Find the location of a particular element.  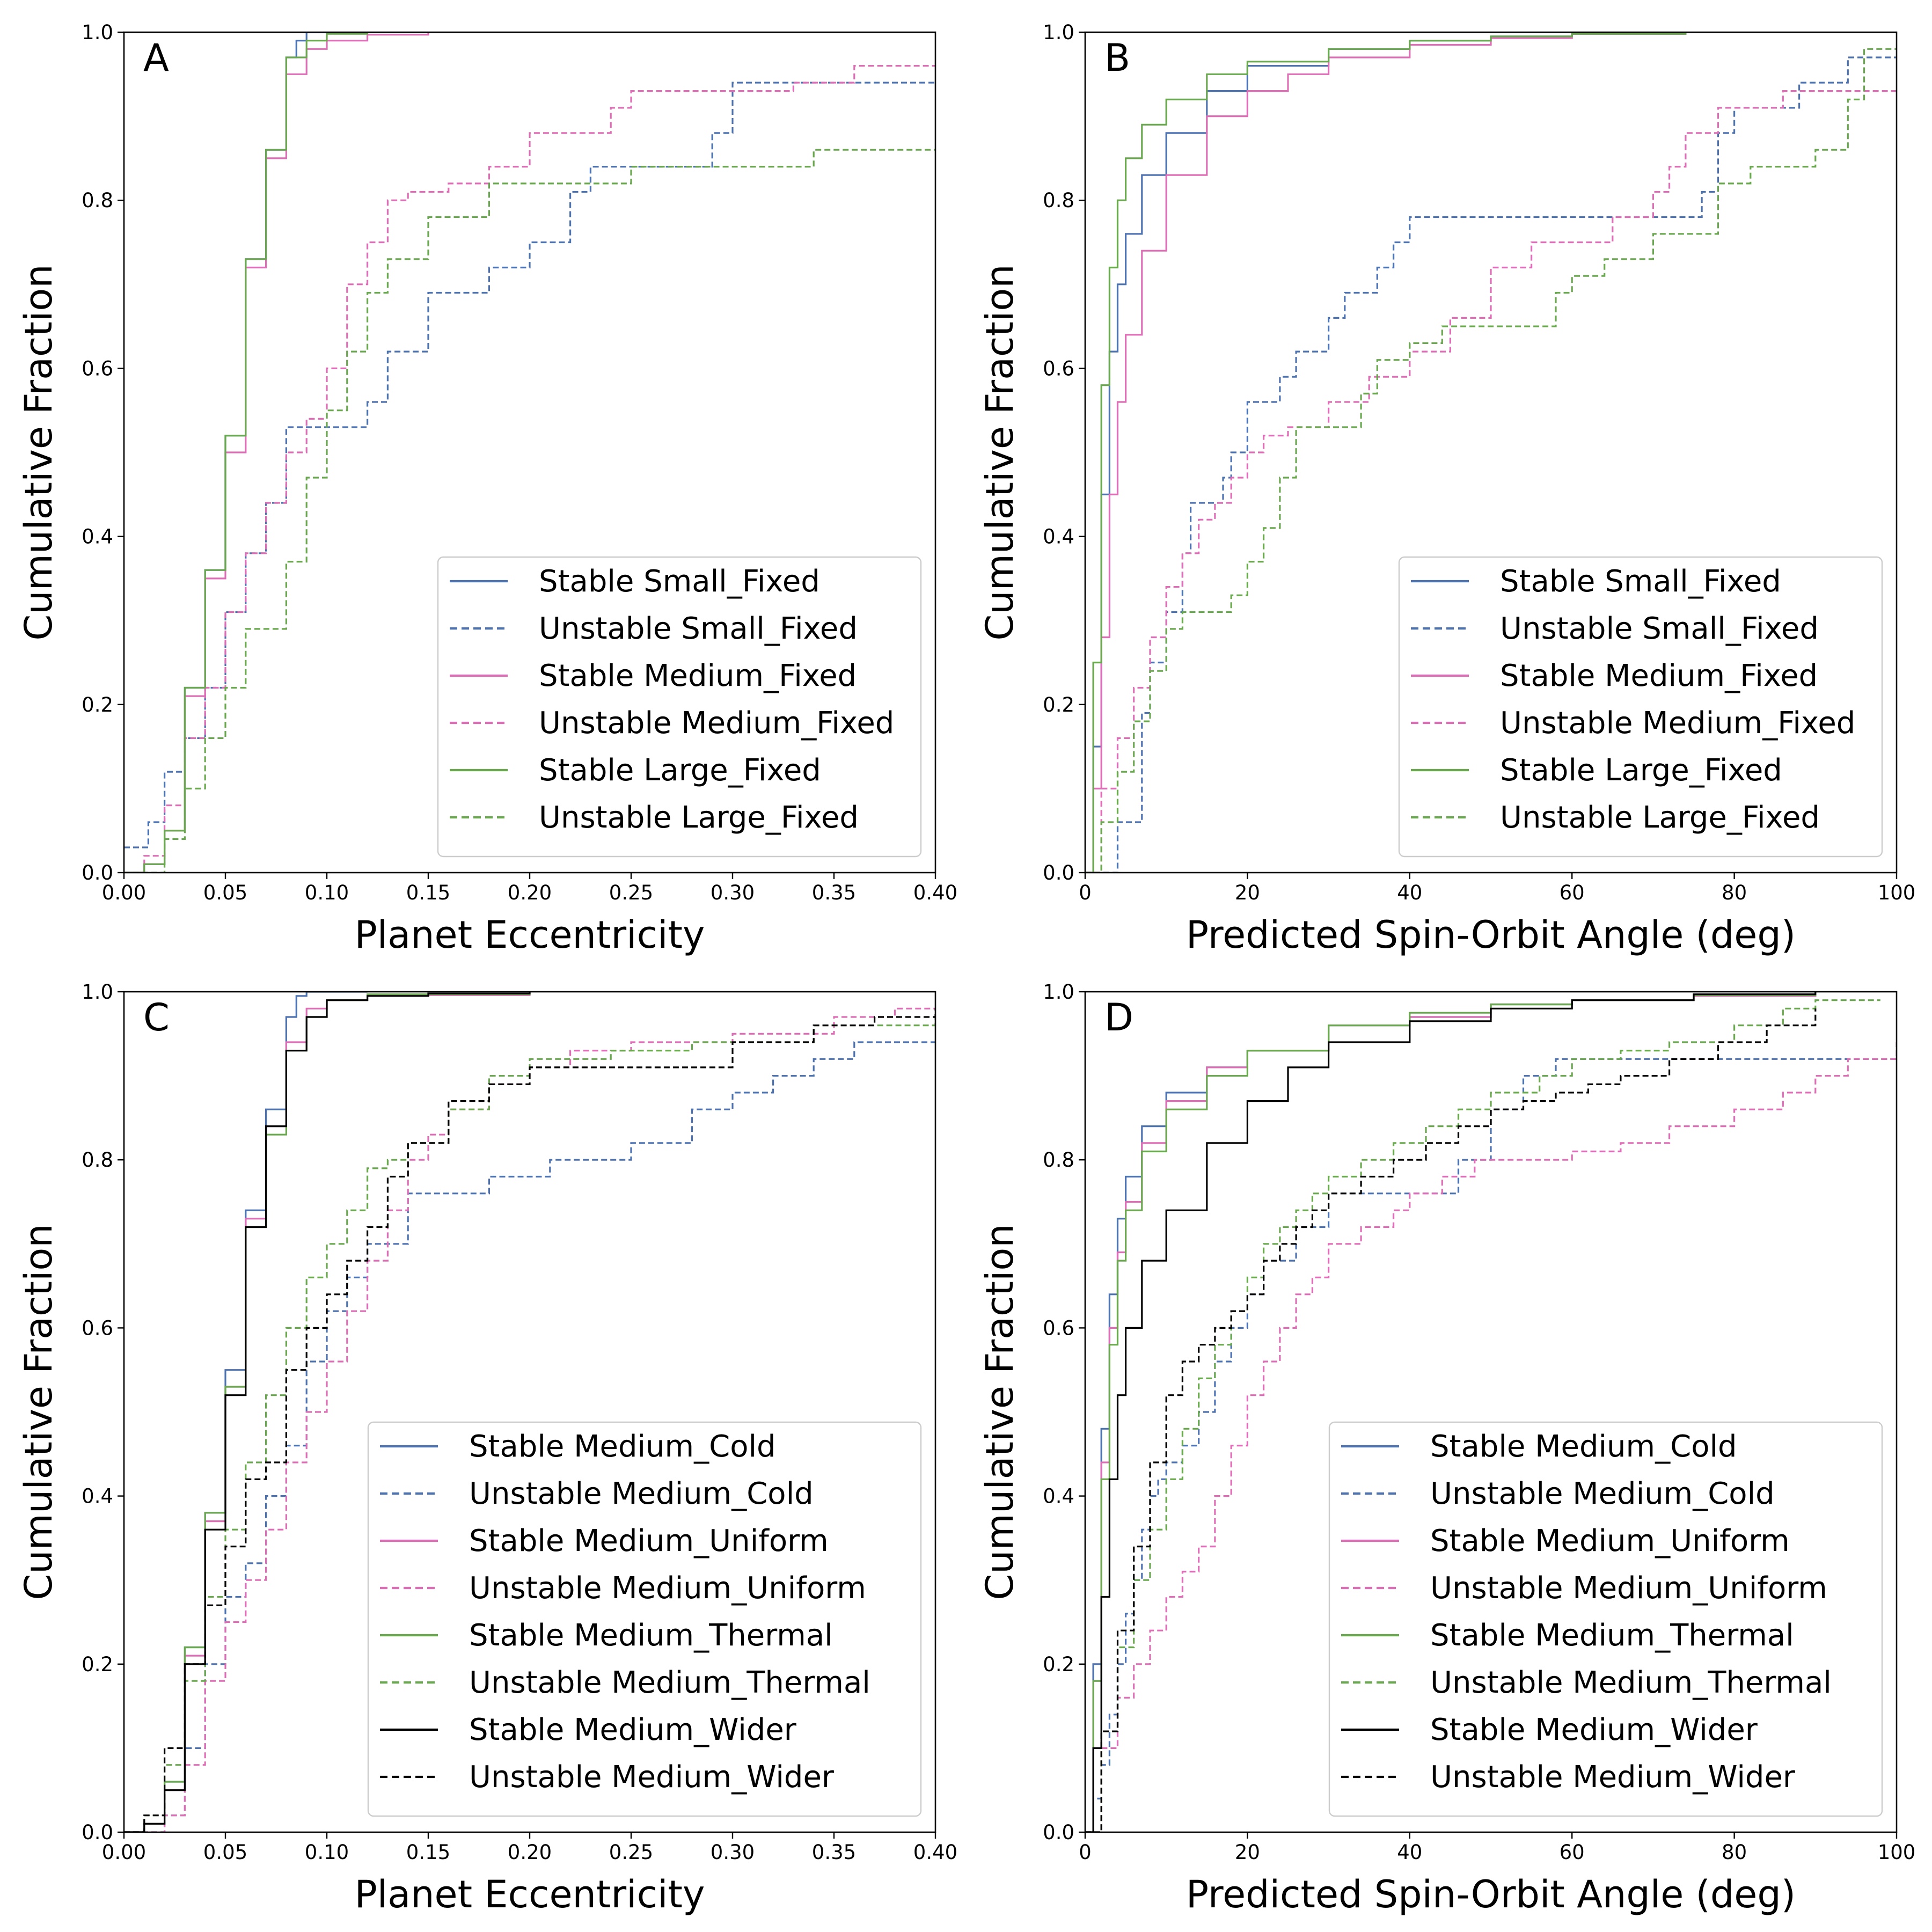

legend-entry: Unstable Large_Fixed is located at coordinates (699, 817).